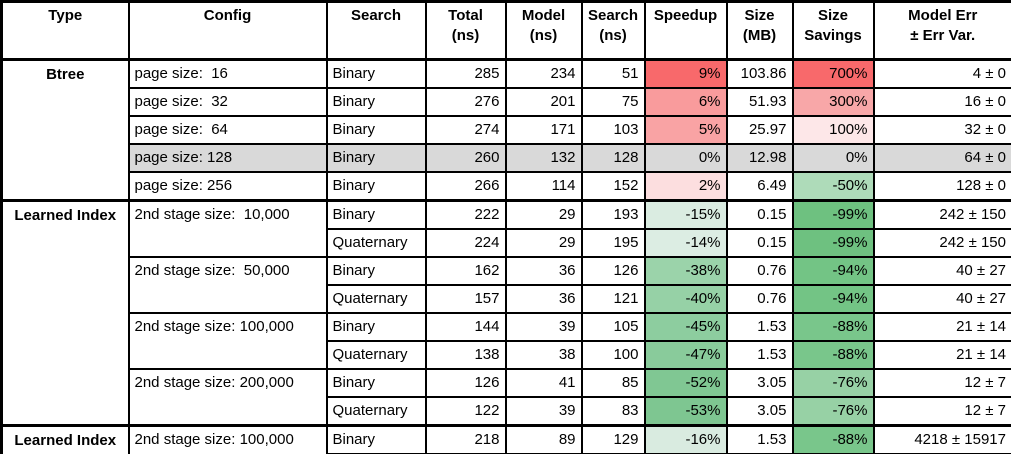  What do you see at coordinates (465, 439) in the screenshot?
I see `total-cell: 218` at bounding box center [465, 439].